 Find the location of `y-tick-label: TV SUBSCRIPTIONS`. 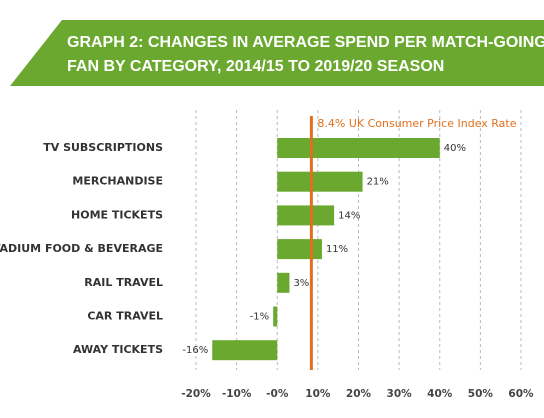

y-tick-label: TV SUBSCRIPTIONS is located at coordinates (103, 147).